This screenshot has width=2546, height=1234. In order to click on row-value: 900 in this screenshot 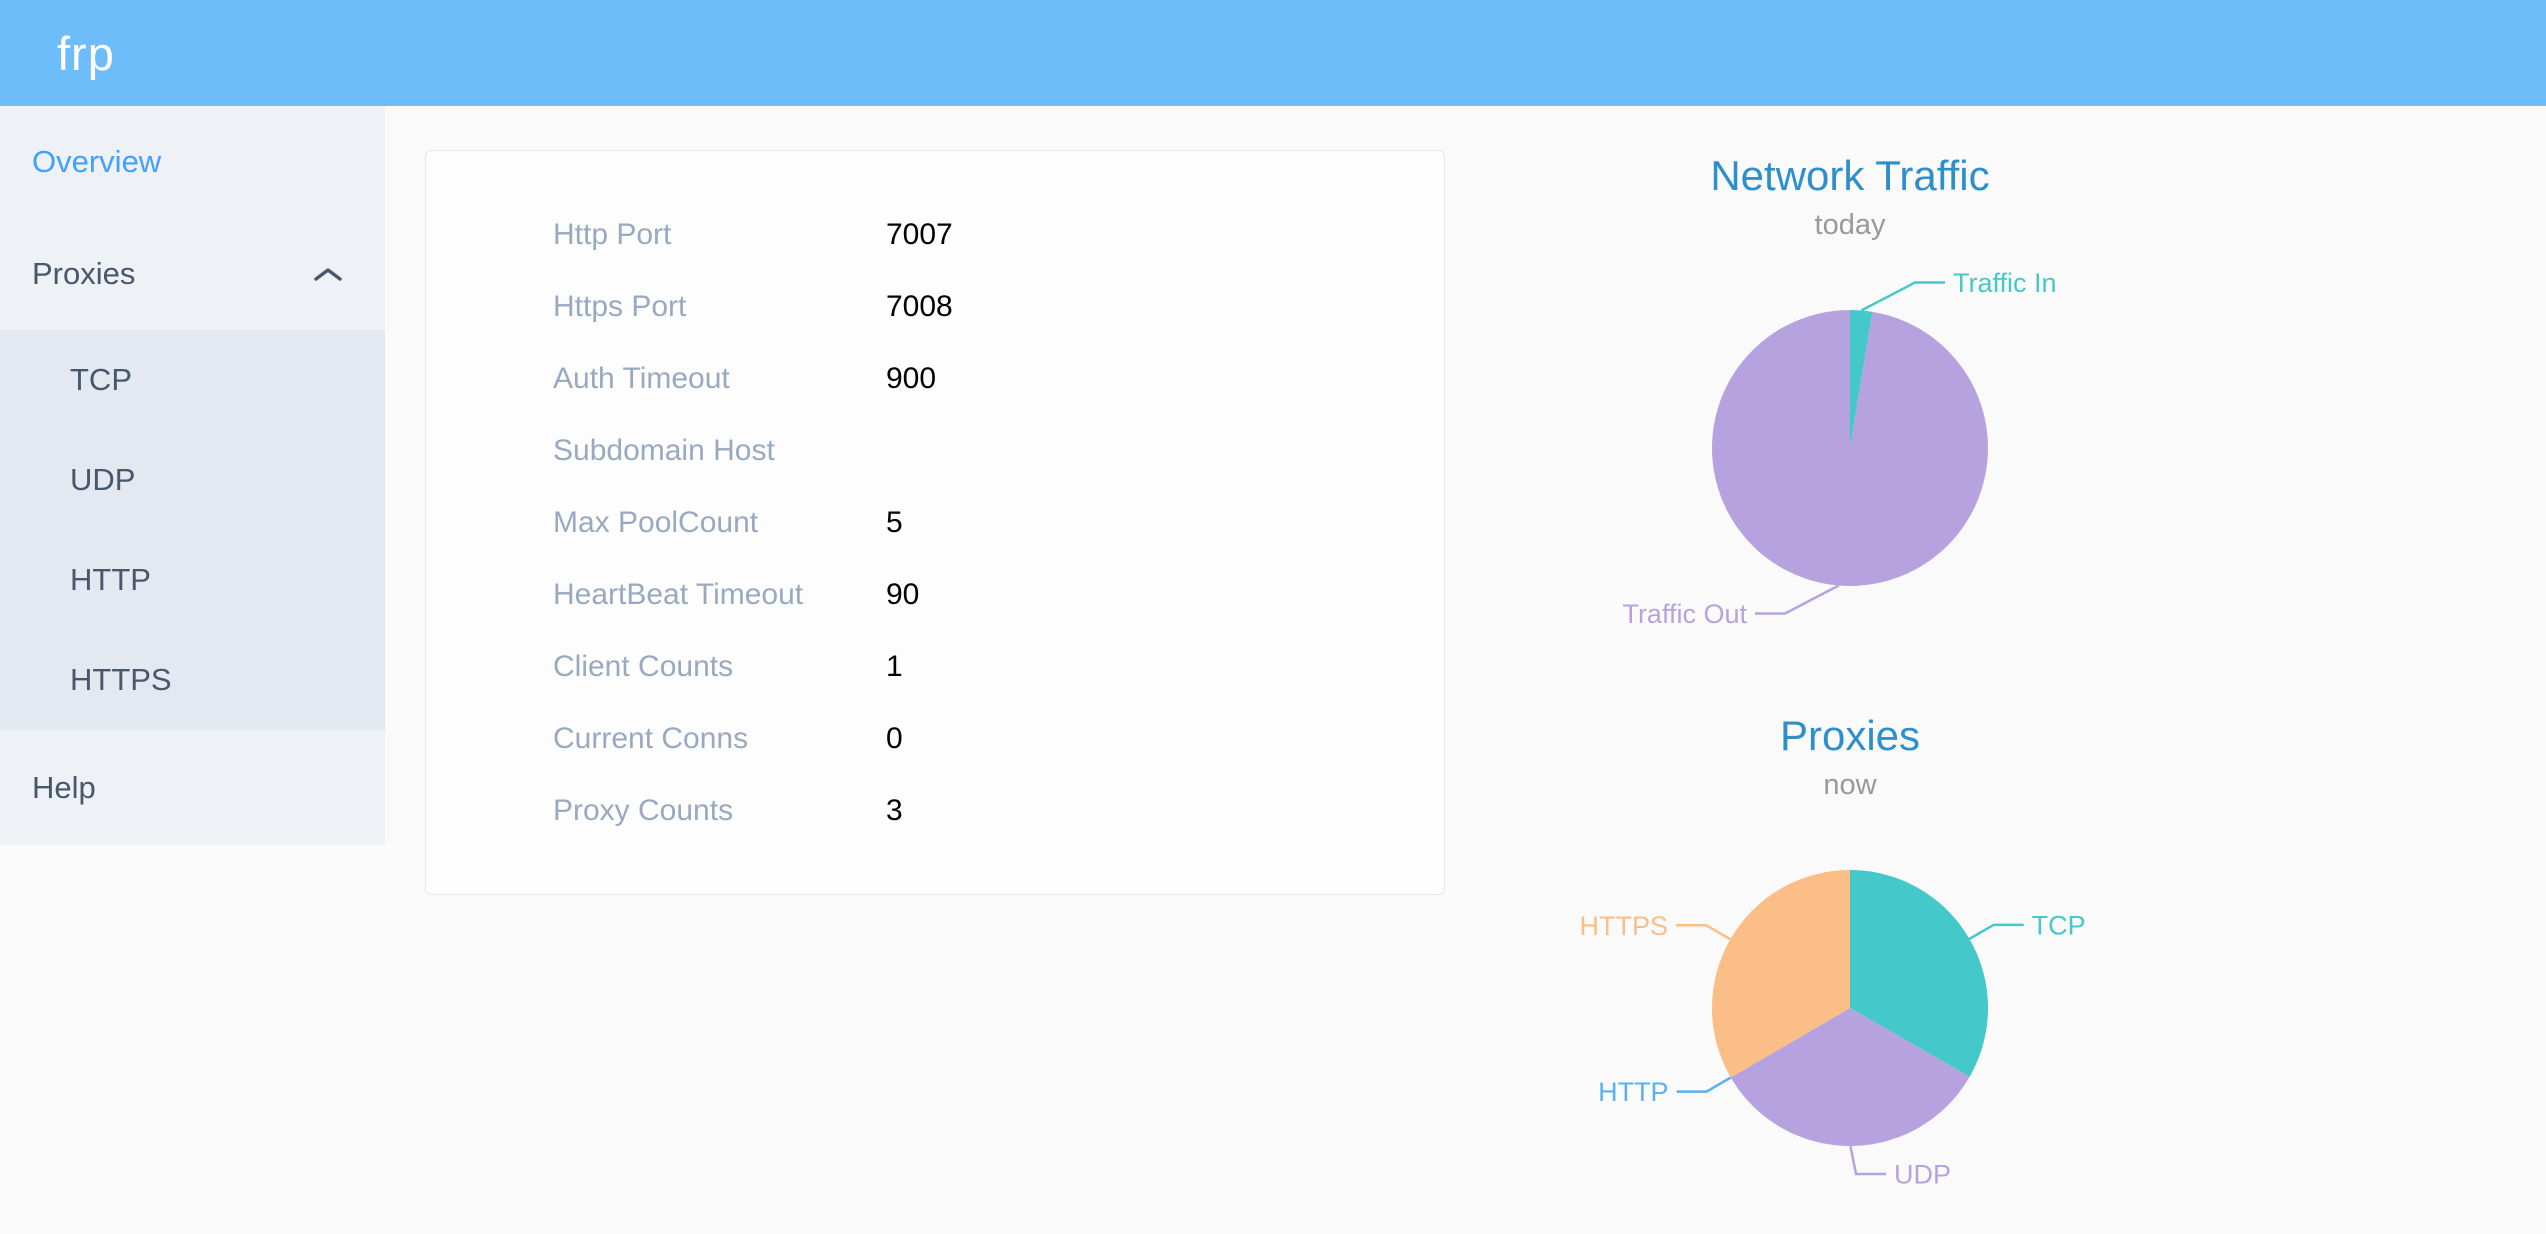, I will do `click(911, 378)`.